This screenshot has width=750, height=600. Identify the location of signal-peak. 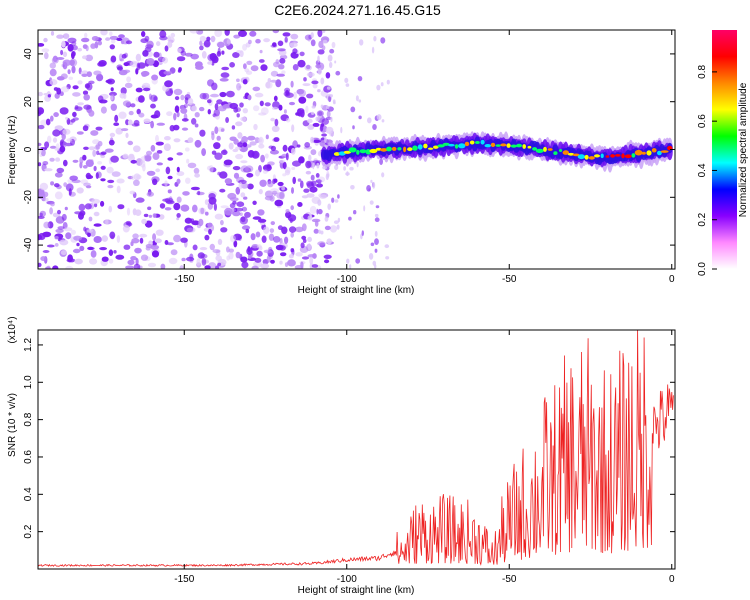
(628, 156).